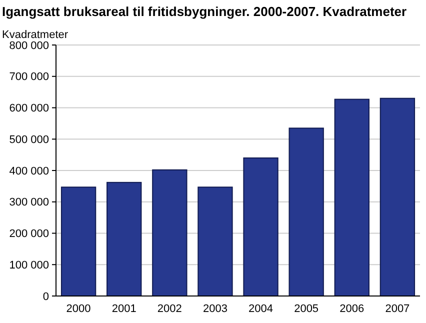 Image resolution: width=426 pixels, height=323 pixels. I want to click on x-tick-label: 2003, so click(215, 309).